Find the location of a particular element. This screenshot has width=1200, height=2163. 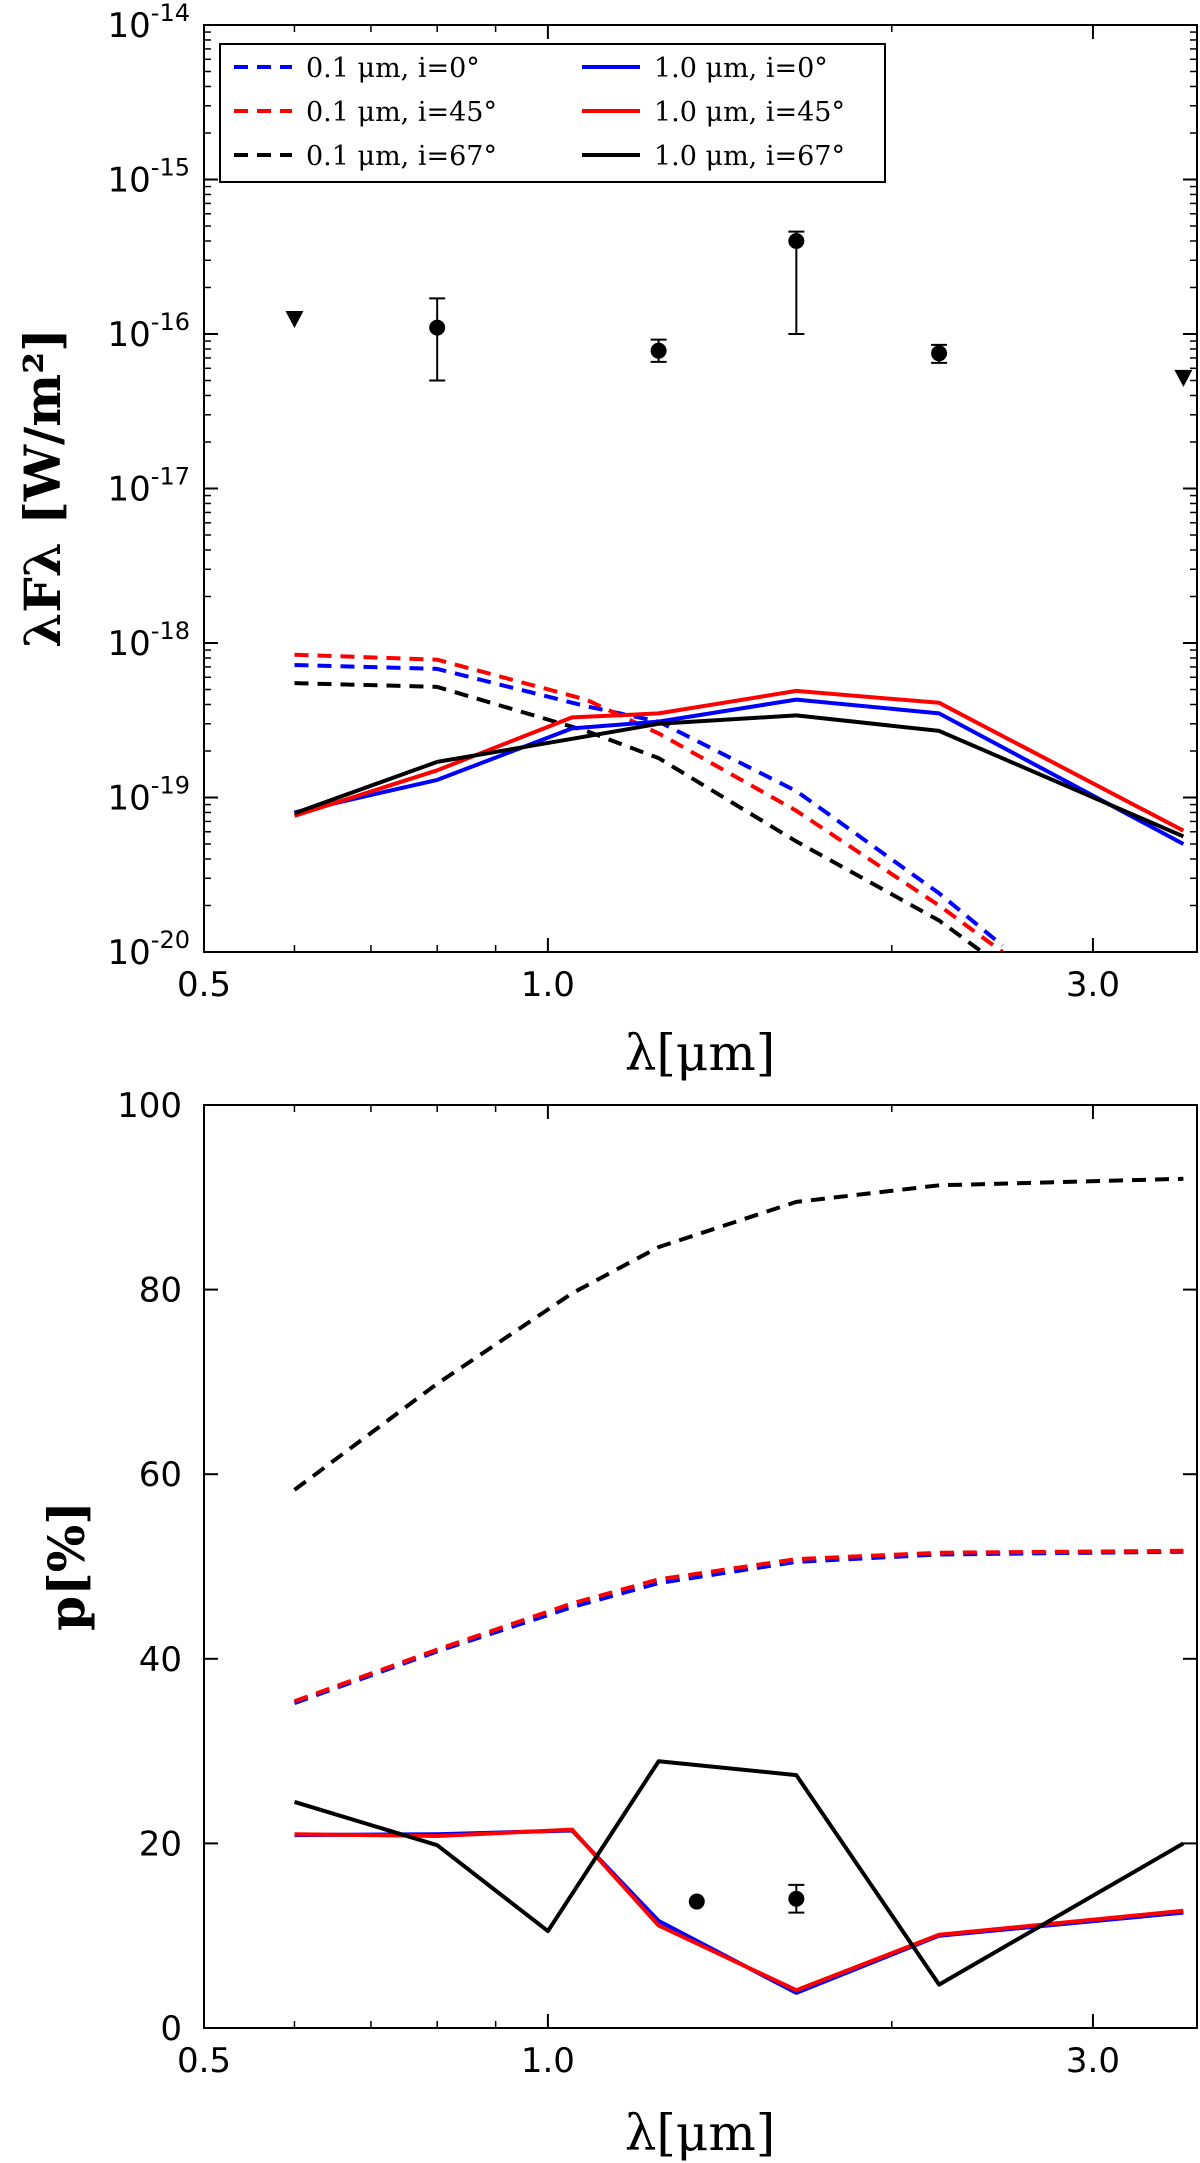

sed-y-tick-label-4: 10-16 is located at coordinates (149, 331).